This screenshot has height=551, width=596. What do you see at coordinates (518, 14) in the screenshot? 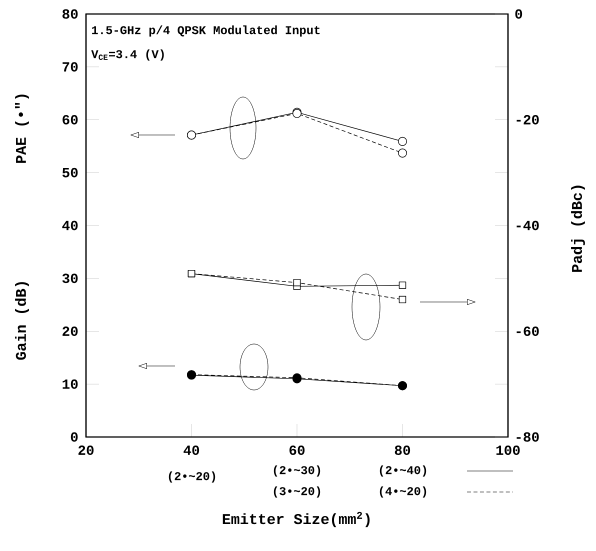
I see `y2-tick-label: 0` at bounding box center [518, 14].